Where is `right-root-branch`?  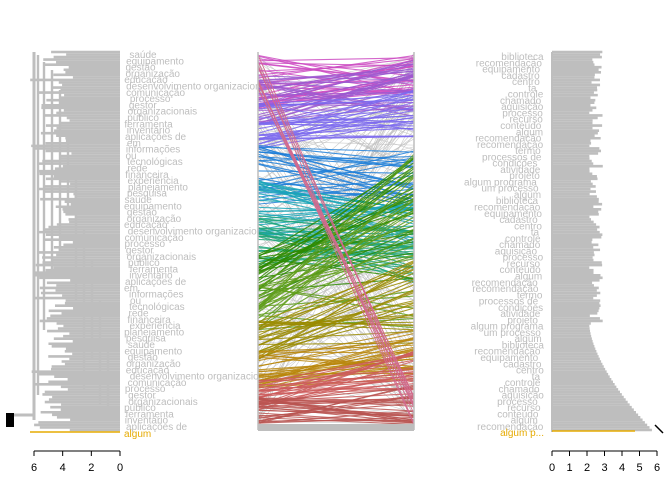
right-root-branch is located at coordinates (659, 429).